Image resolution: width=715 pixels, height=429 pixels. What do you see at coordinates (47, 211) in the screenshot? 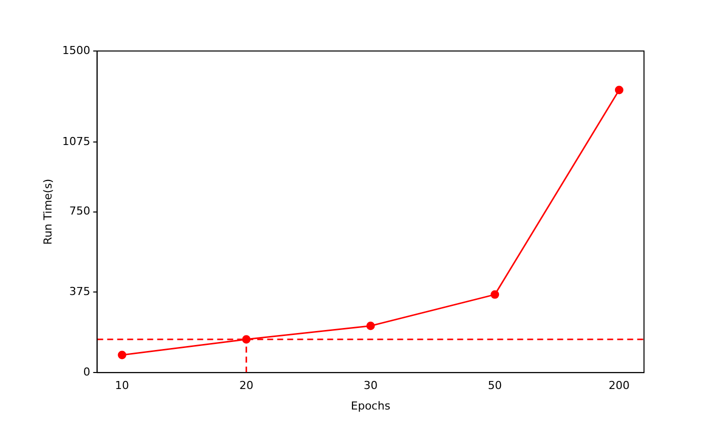
I see `y-axis-title: Run Time(s)` at bounding box center [47, 211].